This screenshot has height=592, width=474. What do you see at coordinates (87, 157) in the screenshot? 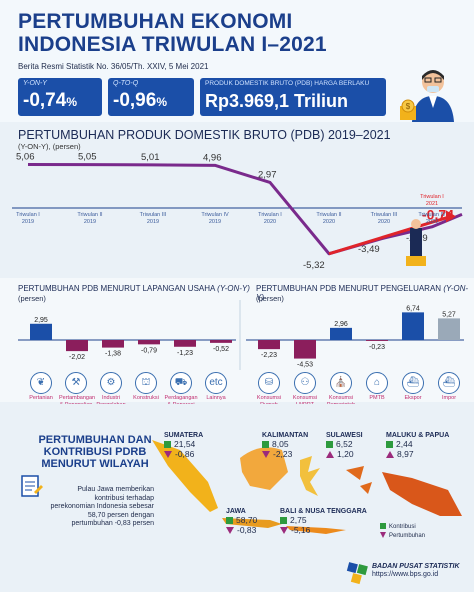
I see `gdp-point-label: 5,05` at bounding box center [87, 157].